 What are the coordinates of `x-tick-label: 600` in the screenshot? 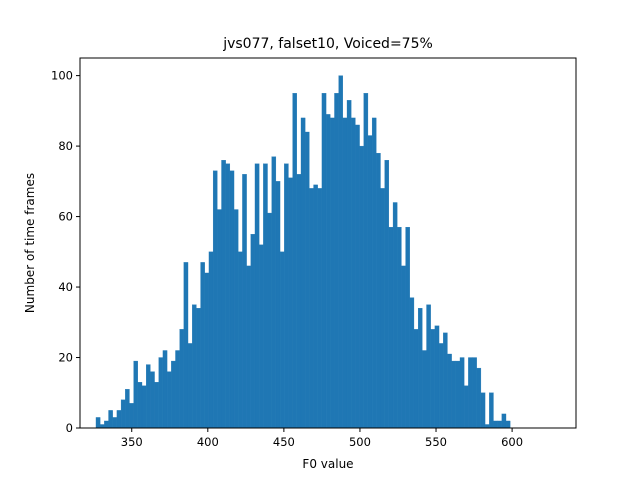 It's located at (512, 442).